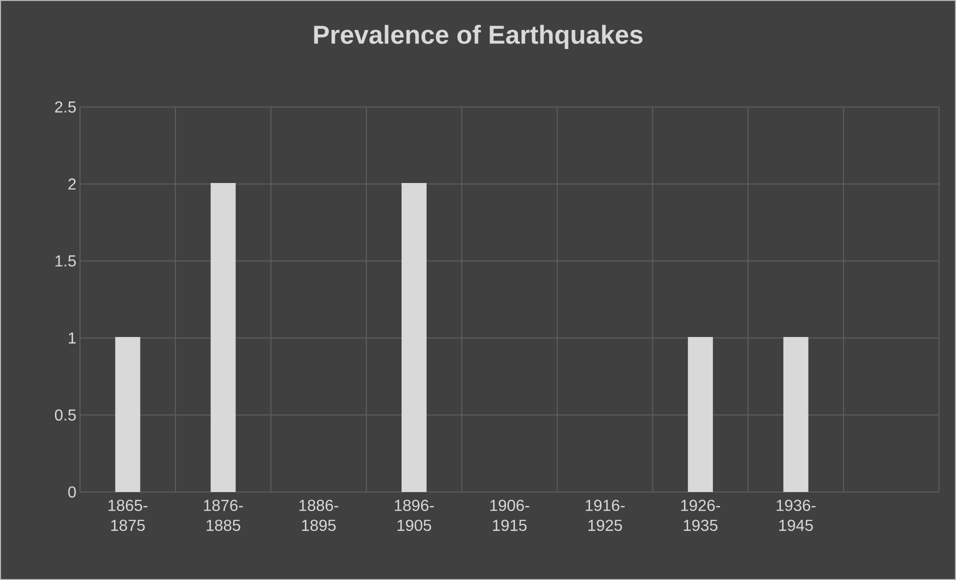 This screenshot has width=956, height=580. What do you see at coordinates (700, 515) in the screenshot?
I see `x-tick-label: 1926-1935` at bounding box center [700, 515].